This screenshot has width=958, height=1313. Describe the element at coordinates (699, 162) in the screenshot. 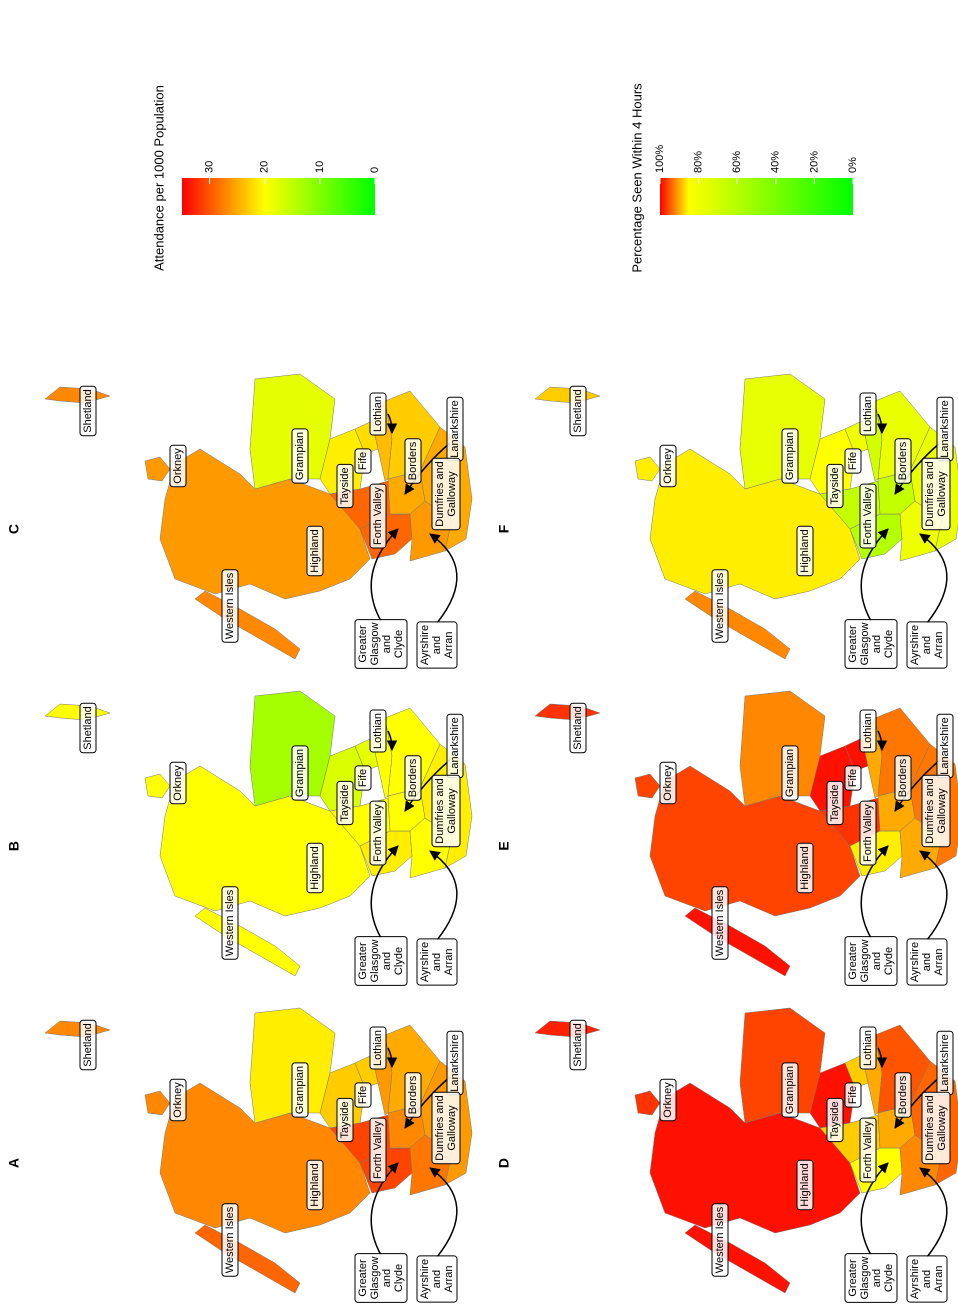

I see `tick-label: 80%` at that location.